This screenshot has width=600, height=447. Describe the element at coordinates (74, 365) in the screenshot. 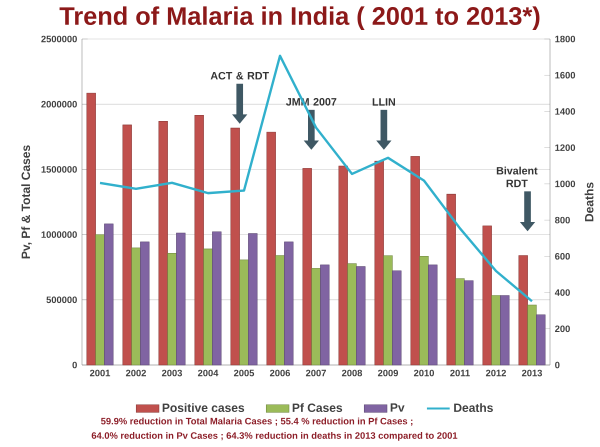

I see `y-tick-label: 0` at that location.